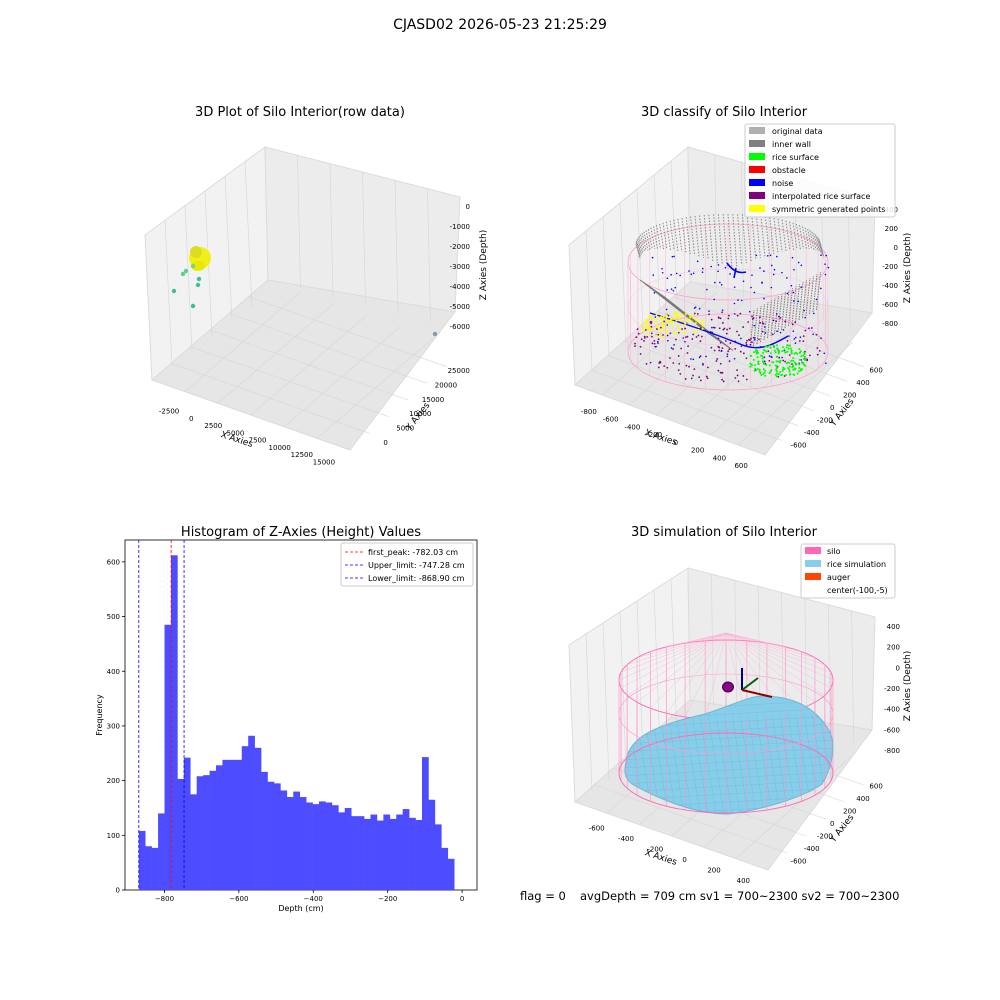 This screenshot has width=1000, height=1000. I want to click on x-tick-label: −800, so click(164, 899).